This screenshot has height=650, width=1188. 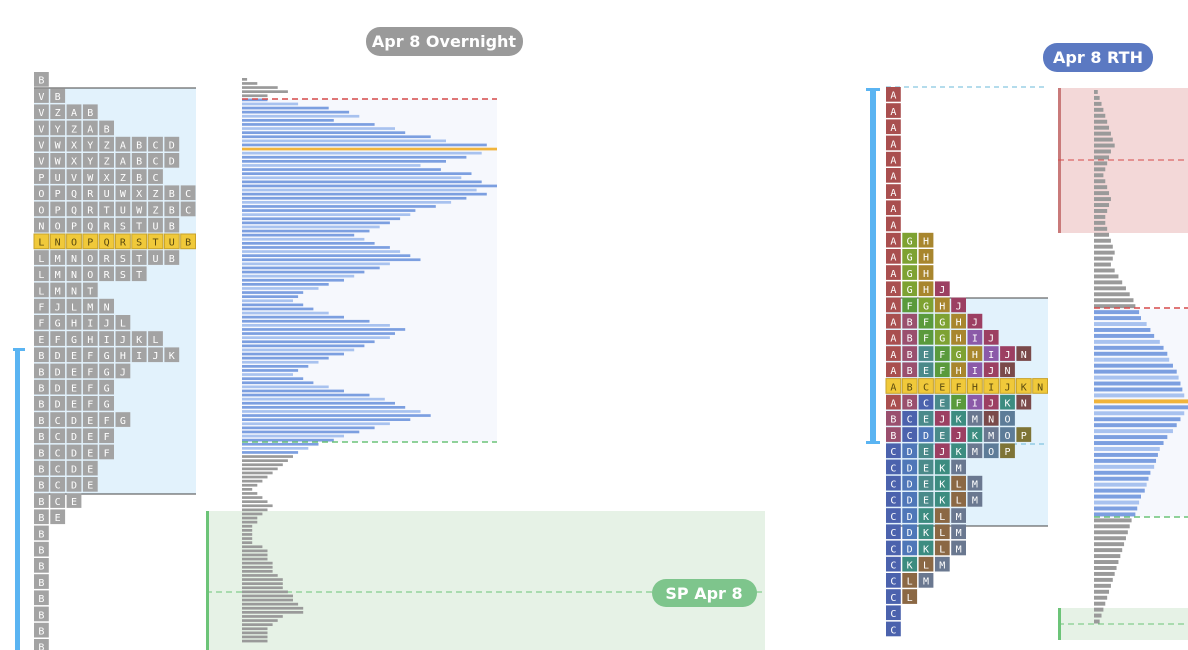 What do you see at coordinates (107, 421) in the screenshot?
I see `overnight-tpo-letter: F` at bounding box center [107, 421].